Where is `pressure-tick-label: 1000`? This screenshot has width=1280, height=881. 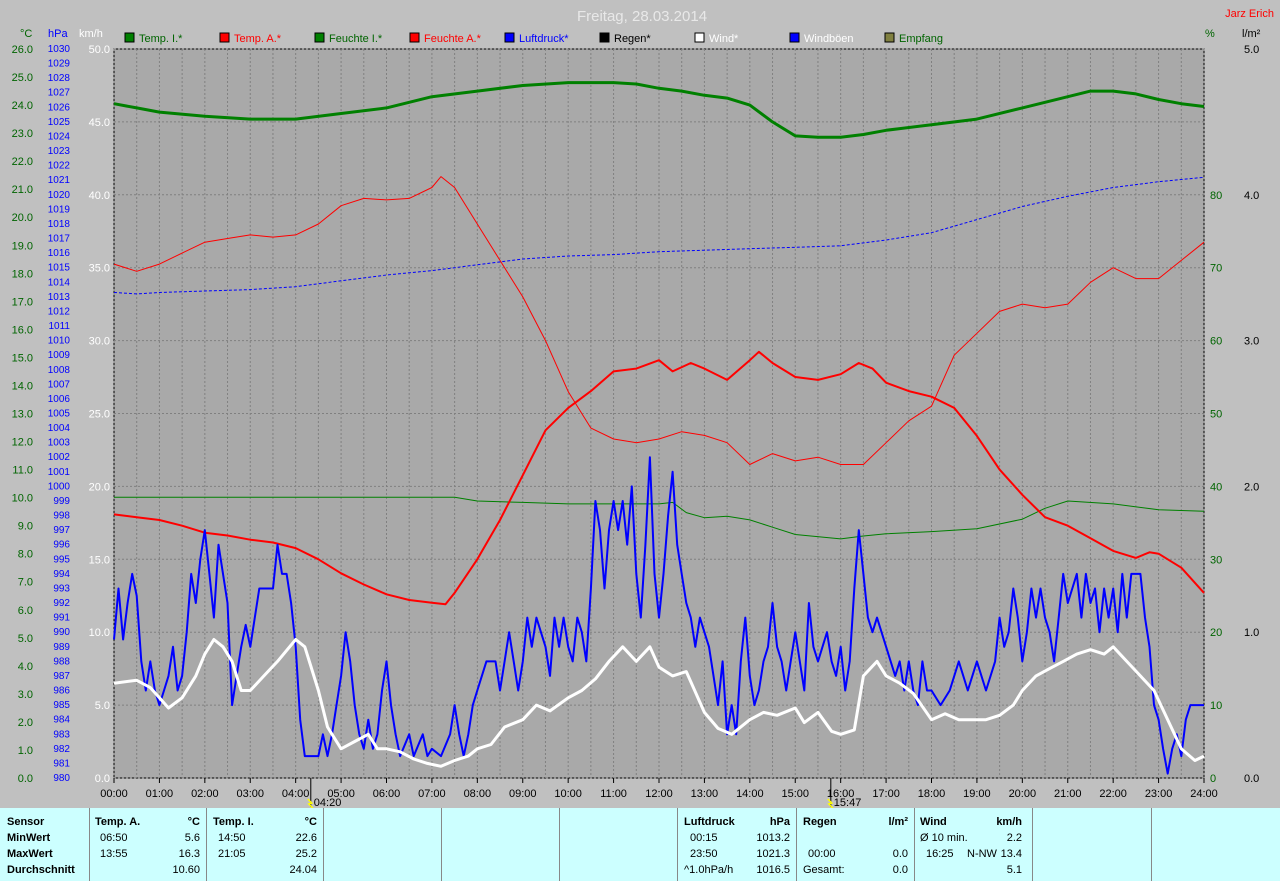 pressure-tick-label: 1000 is located at coordinates (59, 486).